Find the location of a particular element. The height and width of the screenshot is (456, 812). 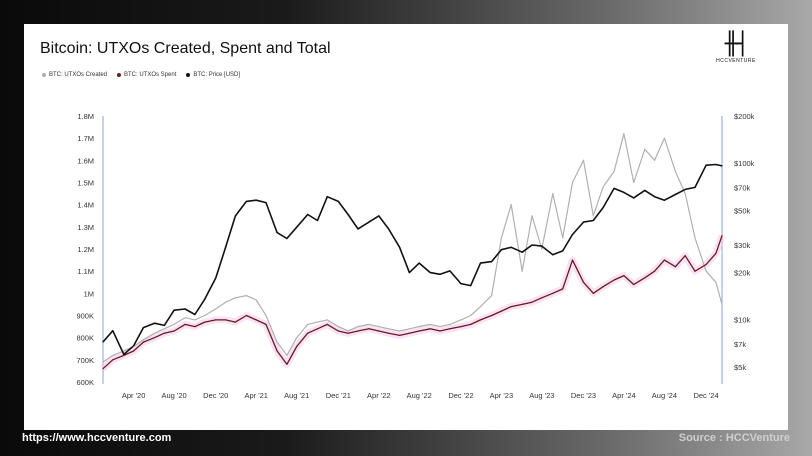

y-left-tick-label: 1.1M is located at coordinates (85, 271).